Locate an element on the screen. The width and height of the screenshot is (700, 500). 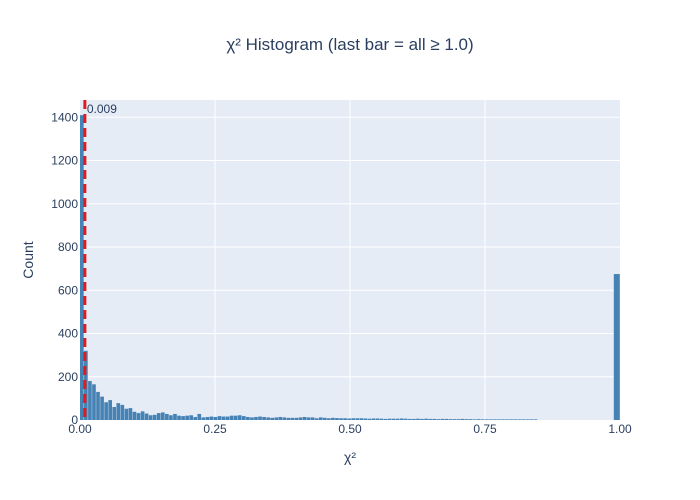
x-tick-label: 0.50 is located at coordinates (350, 429).